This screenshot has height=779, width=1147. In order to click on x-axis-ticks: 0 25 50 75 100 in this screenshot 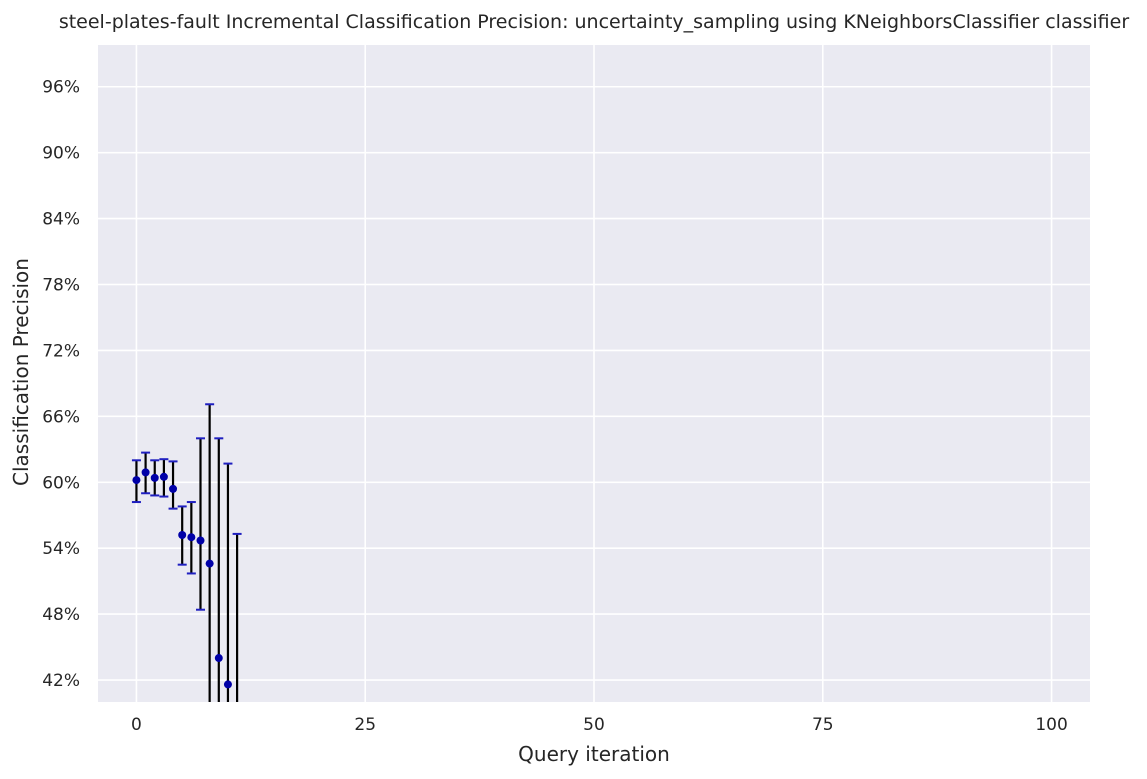, I will do `click(599, 725)`.